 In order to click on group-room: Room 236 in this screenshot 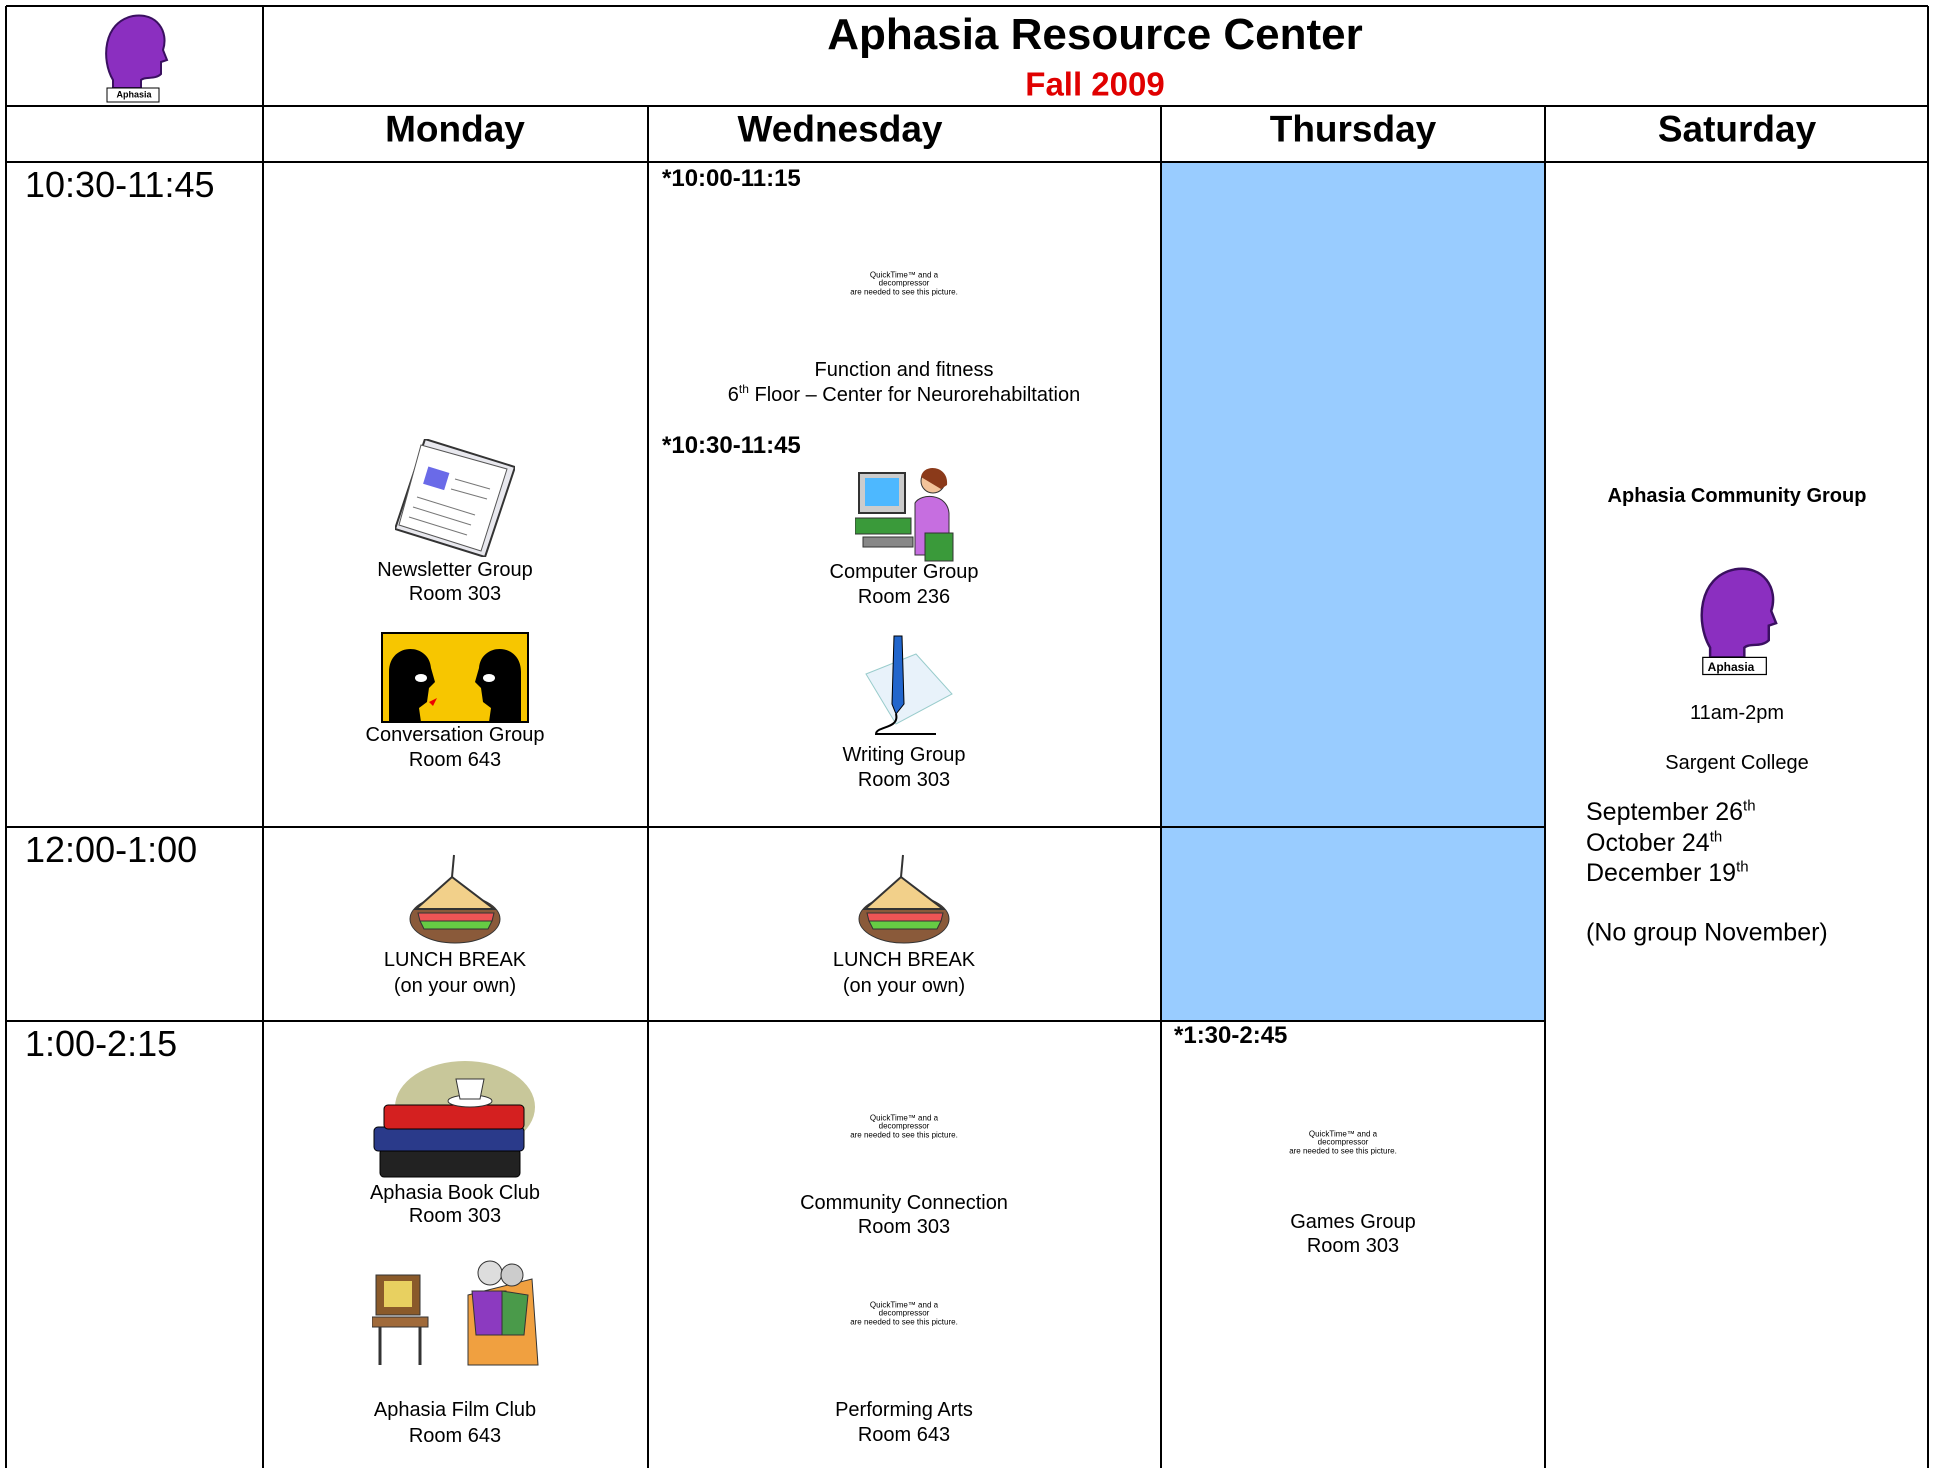, I will do `click(904, 597)`.